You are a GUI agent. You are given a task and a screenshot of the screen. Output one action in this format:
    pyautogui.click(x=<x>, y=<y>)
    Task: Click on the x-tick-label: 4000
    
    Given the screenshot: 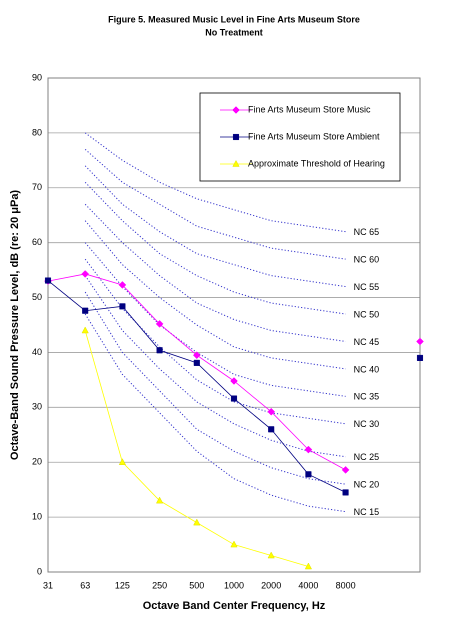 What is the action you would take?
    pyautogui.click(x=308, y=585)
    